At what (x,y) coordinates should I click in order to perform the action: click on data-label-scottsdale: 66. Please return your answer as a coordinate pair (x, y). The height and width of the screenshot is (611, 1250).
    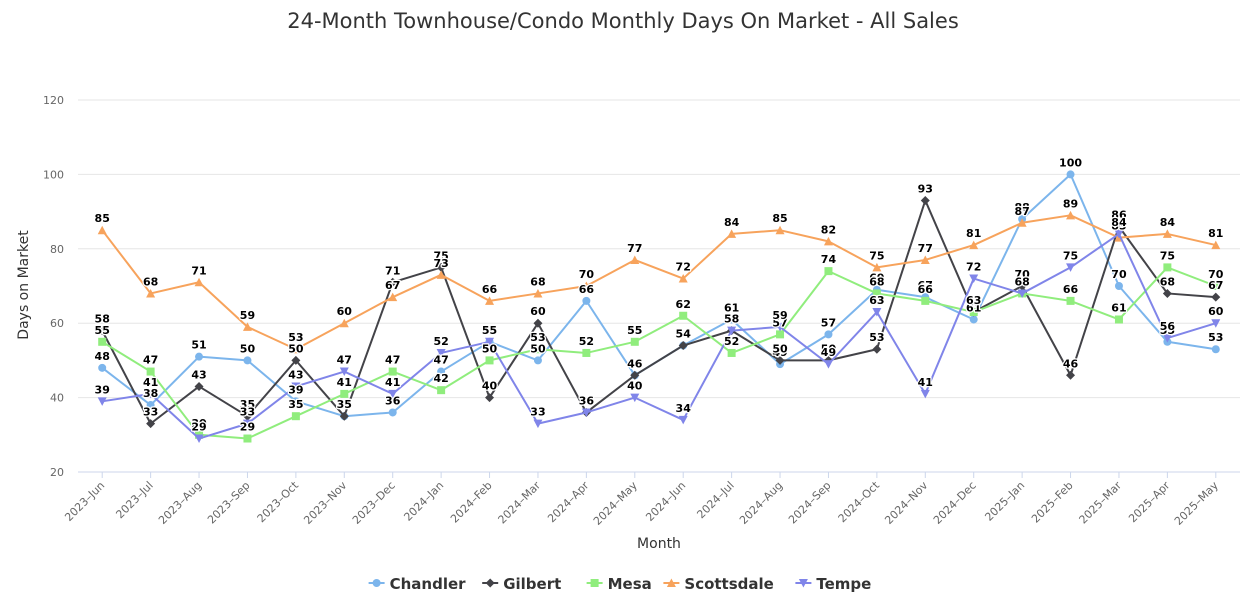
    Looking at the image, I should click on (490, 289).